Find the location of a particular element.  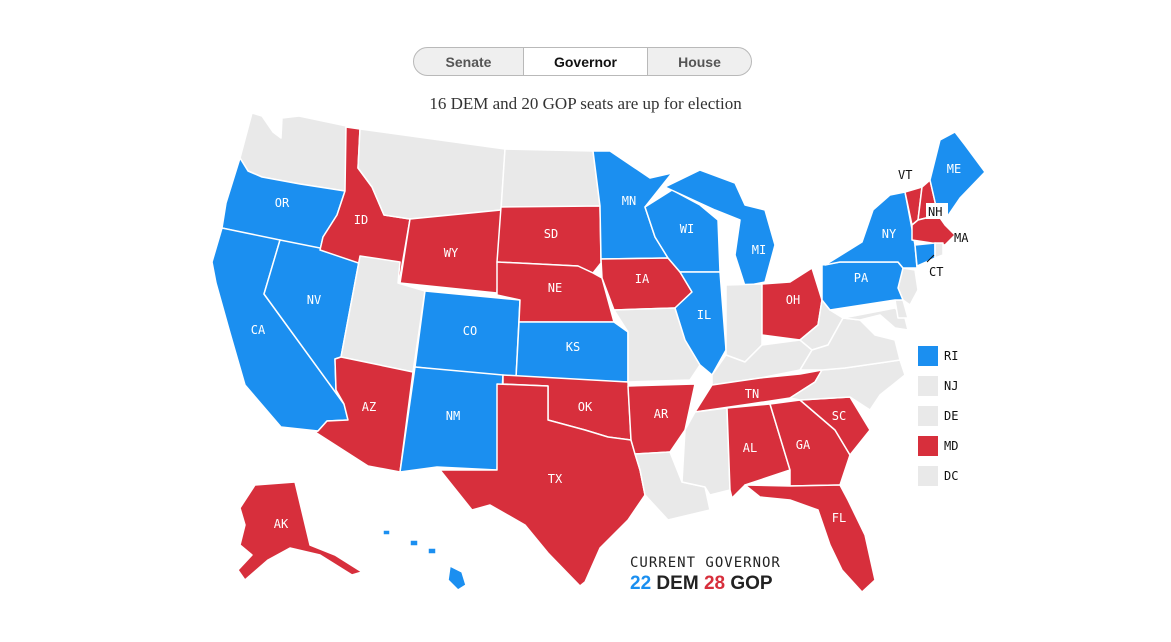

map-label-WI: WI is located at coordinates (687, 229).